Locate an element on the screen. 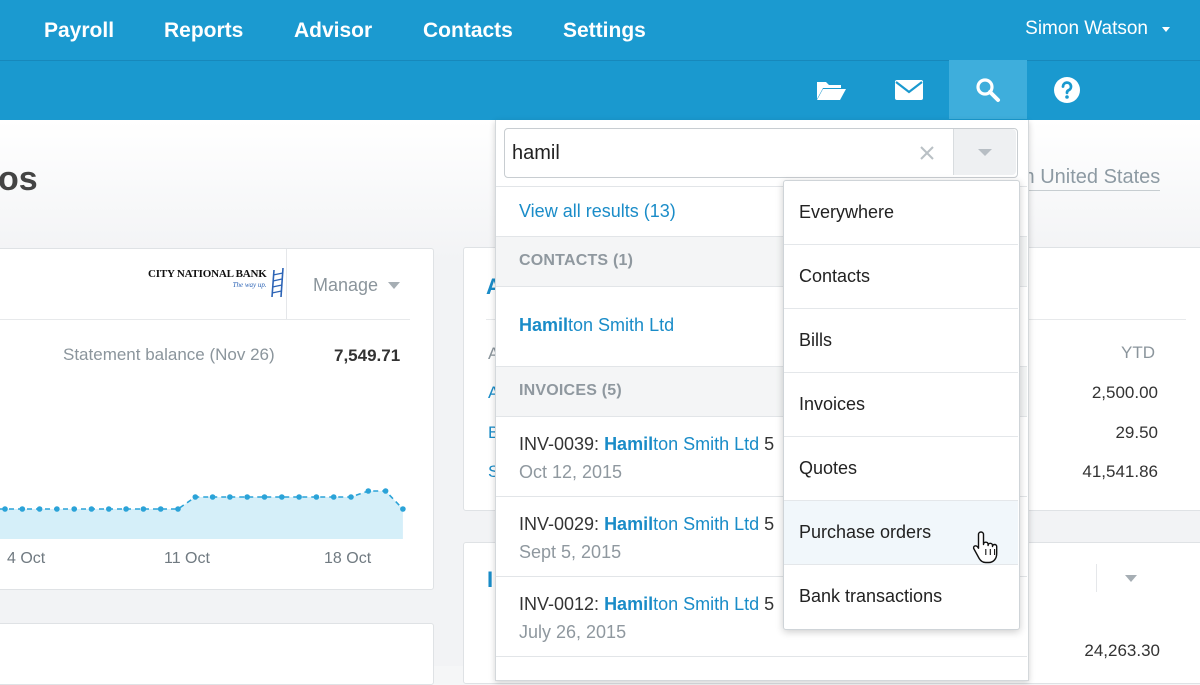 The image size is (1200, 685). help-button is located at coordinates (1067, 89).